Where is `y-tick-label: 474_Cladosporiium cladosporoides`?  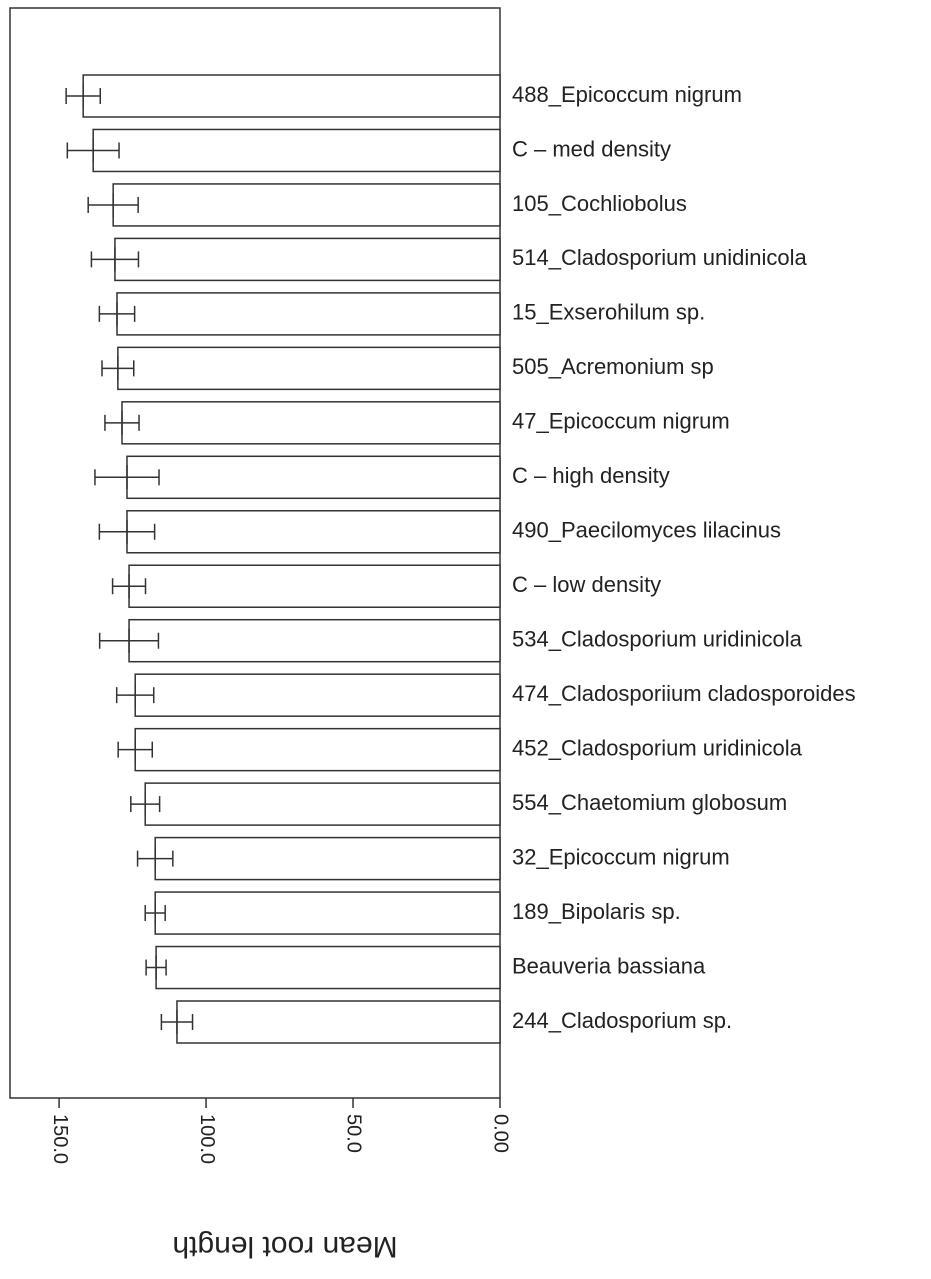
y-tick-label: 474_Cladosporiium cladosporoides is located at coordinates (684, 693).